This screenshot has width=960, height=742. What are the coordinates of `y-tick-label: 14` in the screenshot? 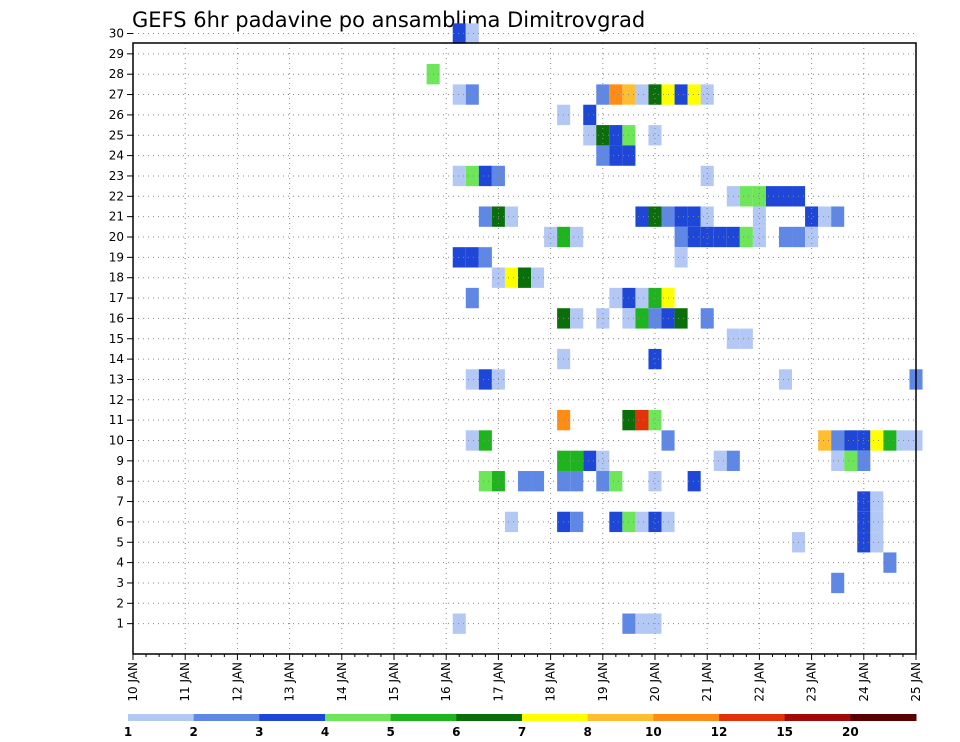 It's located at (116, 359).